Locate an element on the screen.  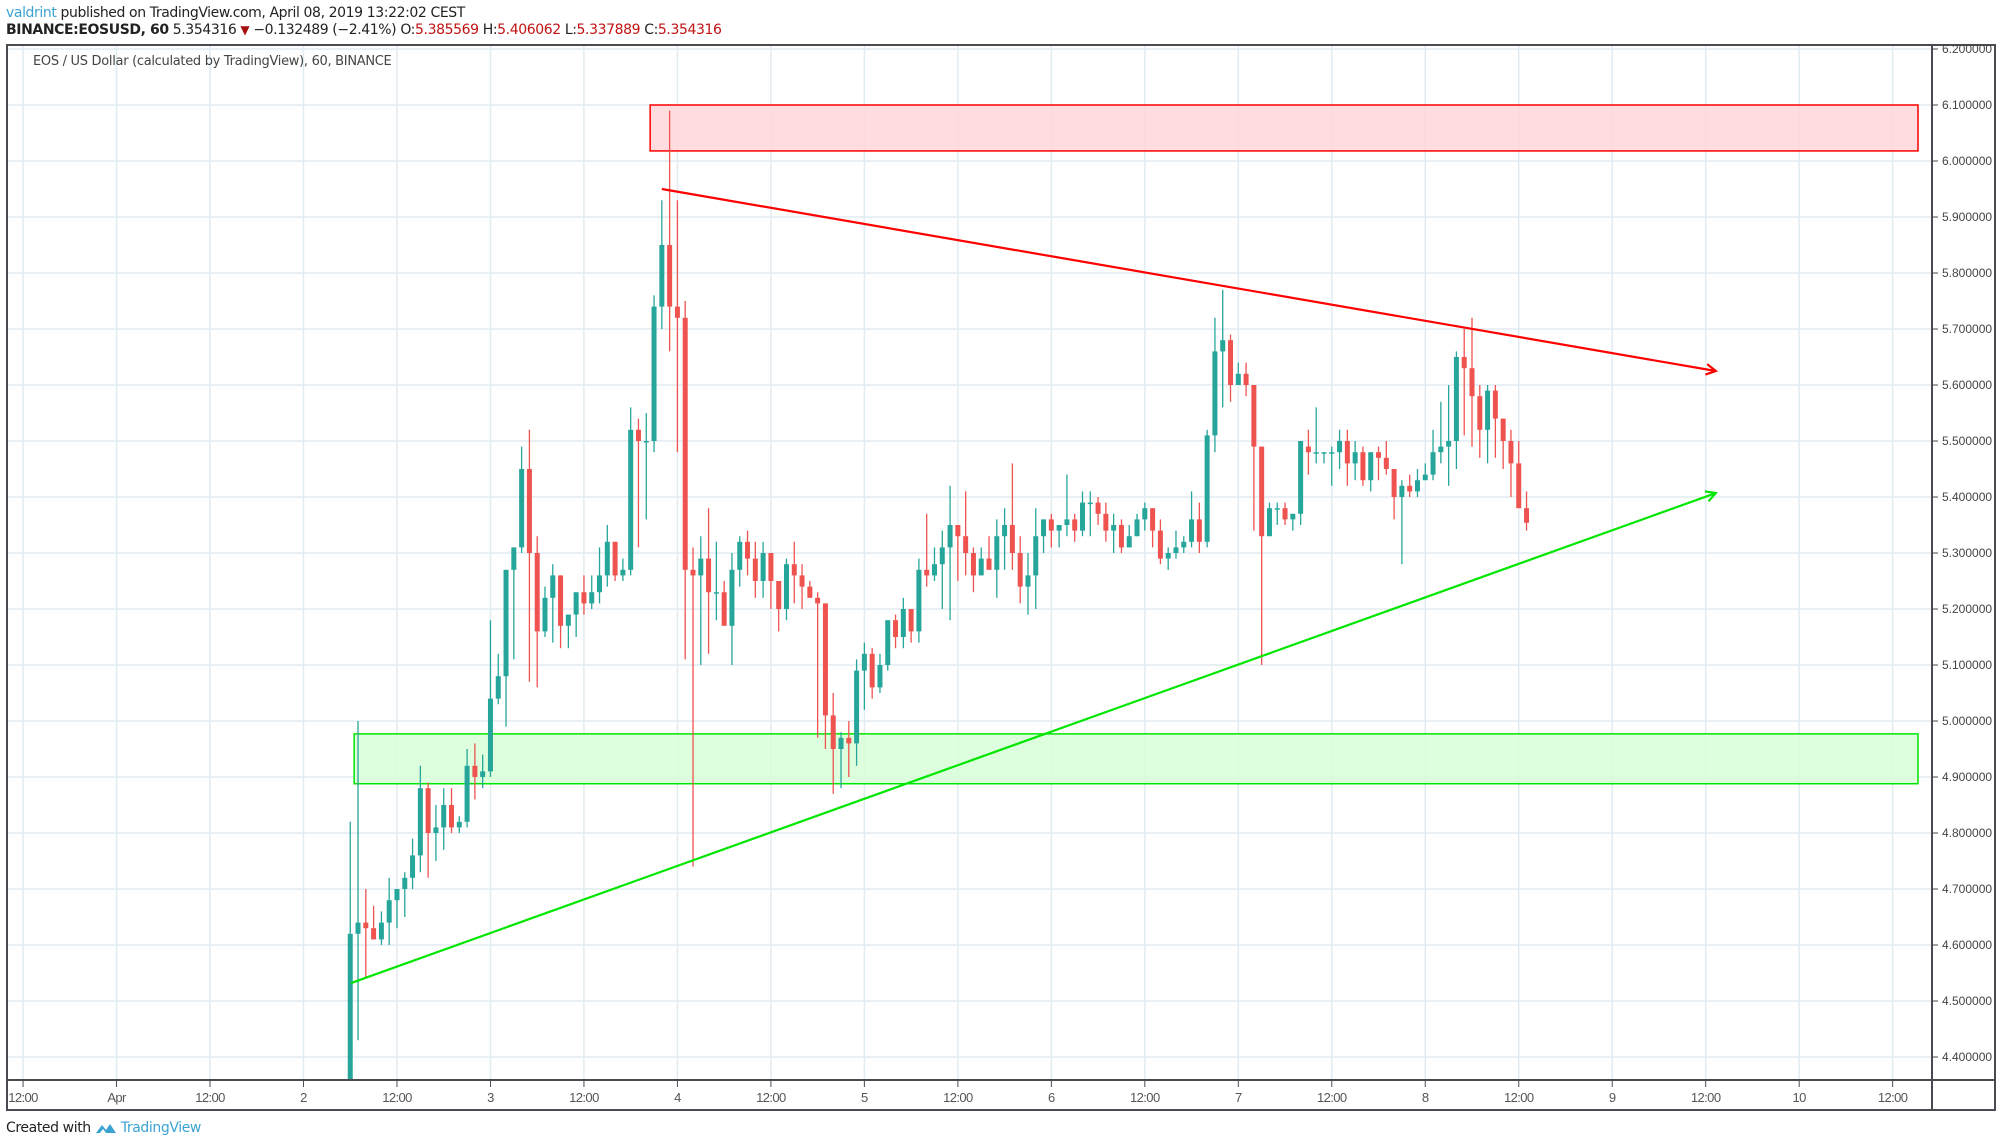
author-link: valdrint is located at coordinates (31, 13).